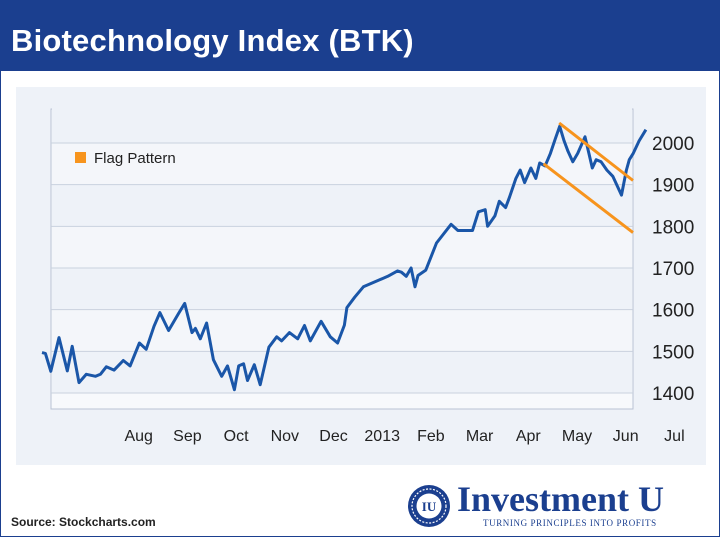 This screenshot has width=720, height=537. Describe the element at coordinates (138, 436) in the screenshot. I see `x-tick-label: Aug` at that location.